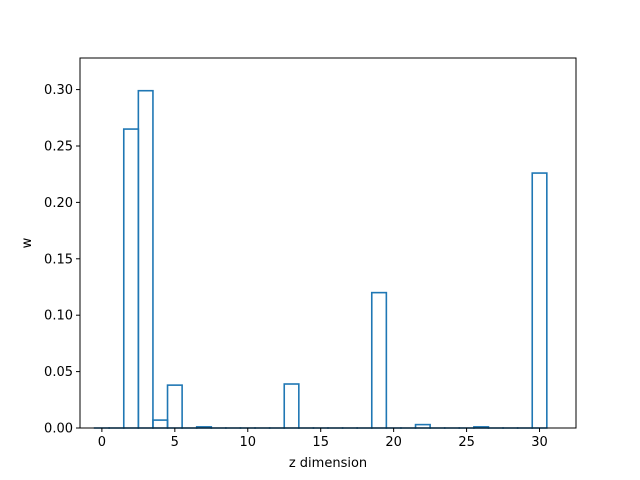  Describe the element at coordinates (58, 90) in the screenshot. I see `y-tick-label: 0.30` at that location.